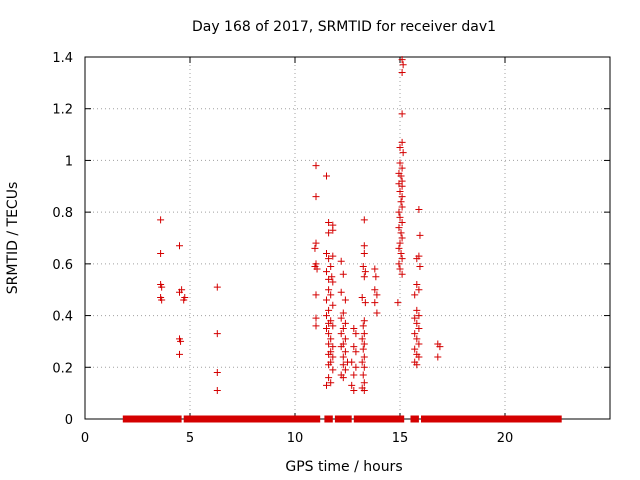 The height and width of the screenshot is (480, 640). What do you see at coordinates (69, 420) in the screenshot?
I see `y-tick-label: 0` at bounding box center [69, 420].